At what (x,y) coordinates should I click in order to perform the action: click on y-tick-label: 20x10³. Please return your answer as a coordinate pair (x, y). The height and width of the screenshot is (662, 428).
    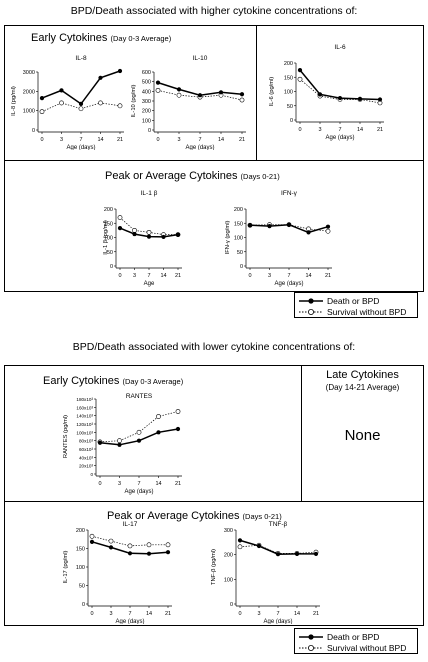
    Looking at the image, I should click on (86, 466).